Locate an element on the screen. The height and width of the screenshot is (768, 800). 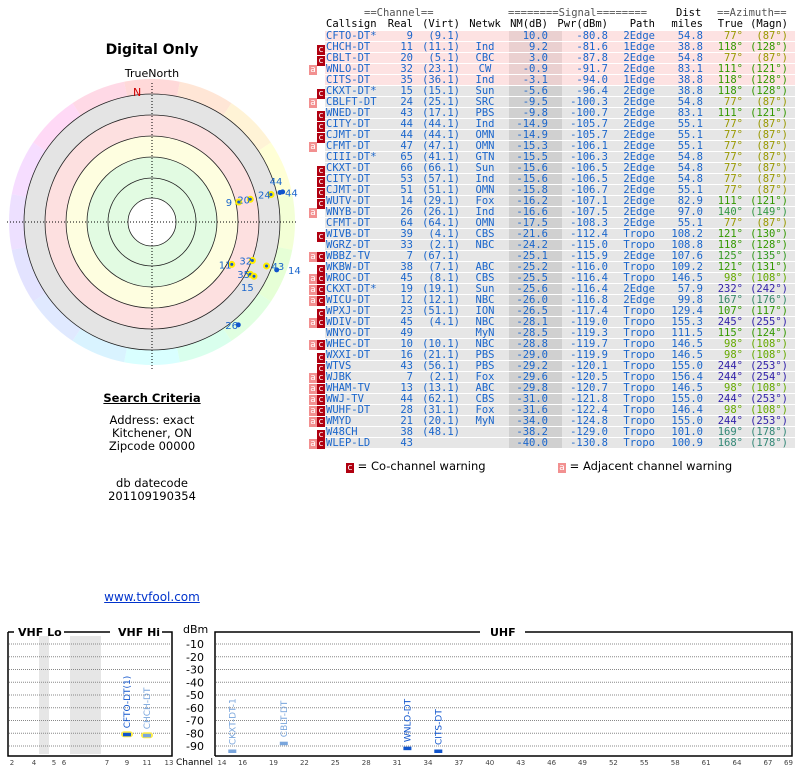
distance: 100.9 is located at coordinates (687, 443).